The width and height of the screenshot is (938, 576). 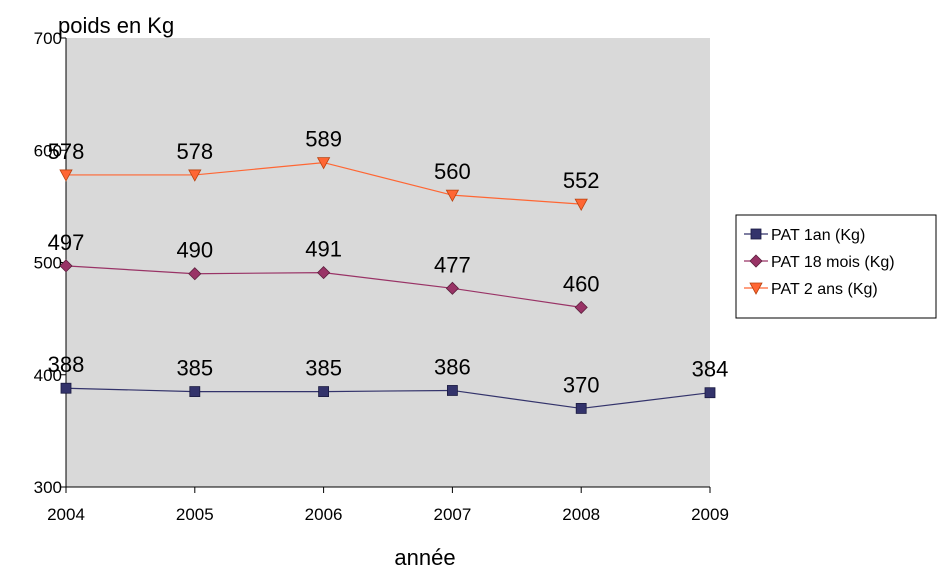 I want to click on x-tick-label: 2007, so click(x=452, y=514).